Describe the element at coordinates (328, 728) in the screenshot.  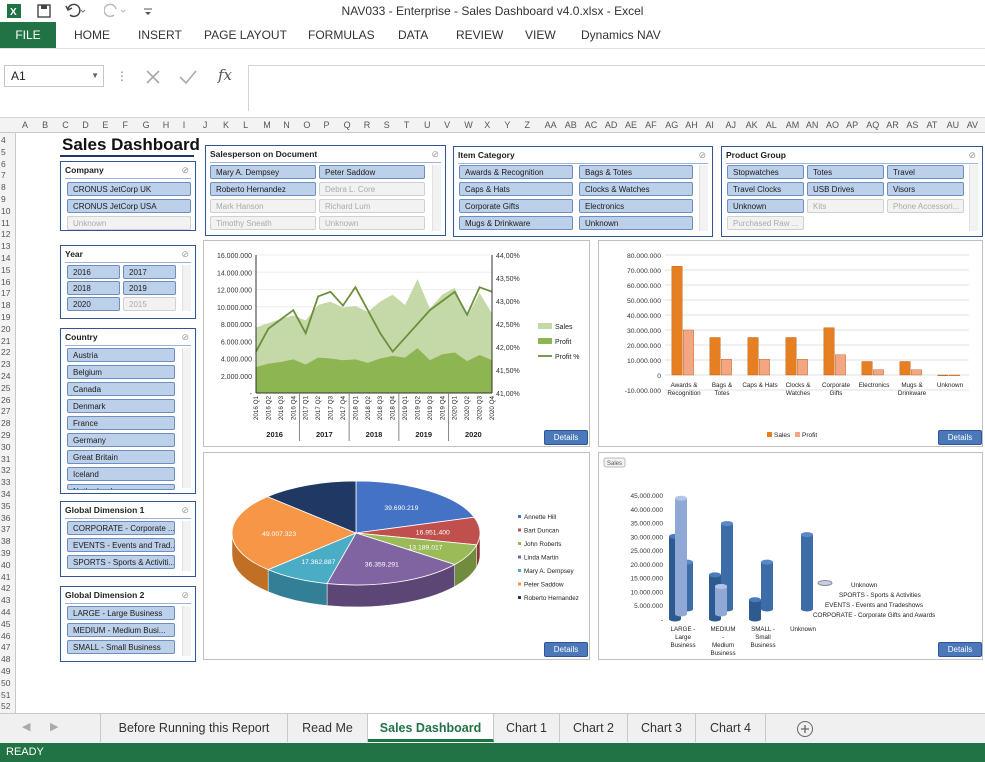
I see `sheet-tab-read-me: Read Me` at that location.